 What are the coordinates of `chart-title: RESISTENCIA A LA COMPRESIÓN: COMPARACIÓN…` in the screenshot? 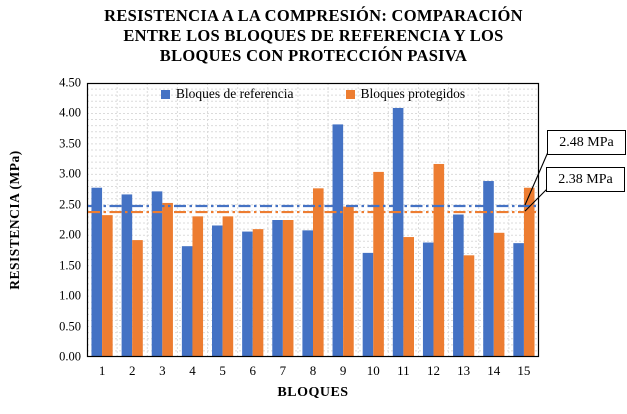 It's located at (313, 36).